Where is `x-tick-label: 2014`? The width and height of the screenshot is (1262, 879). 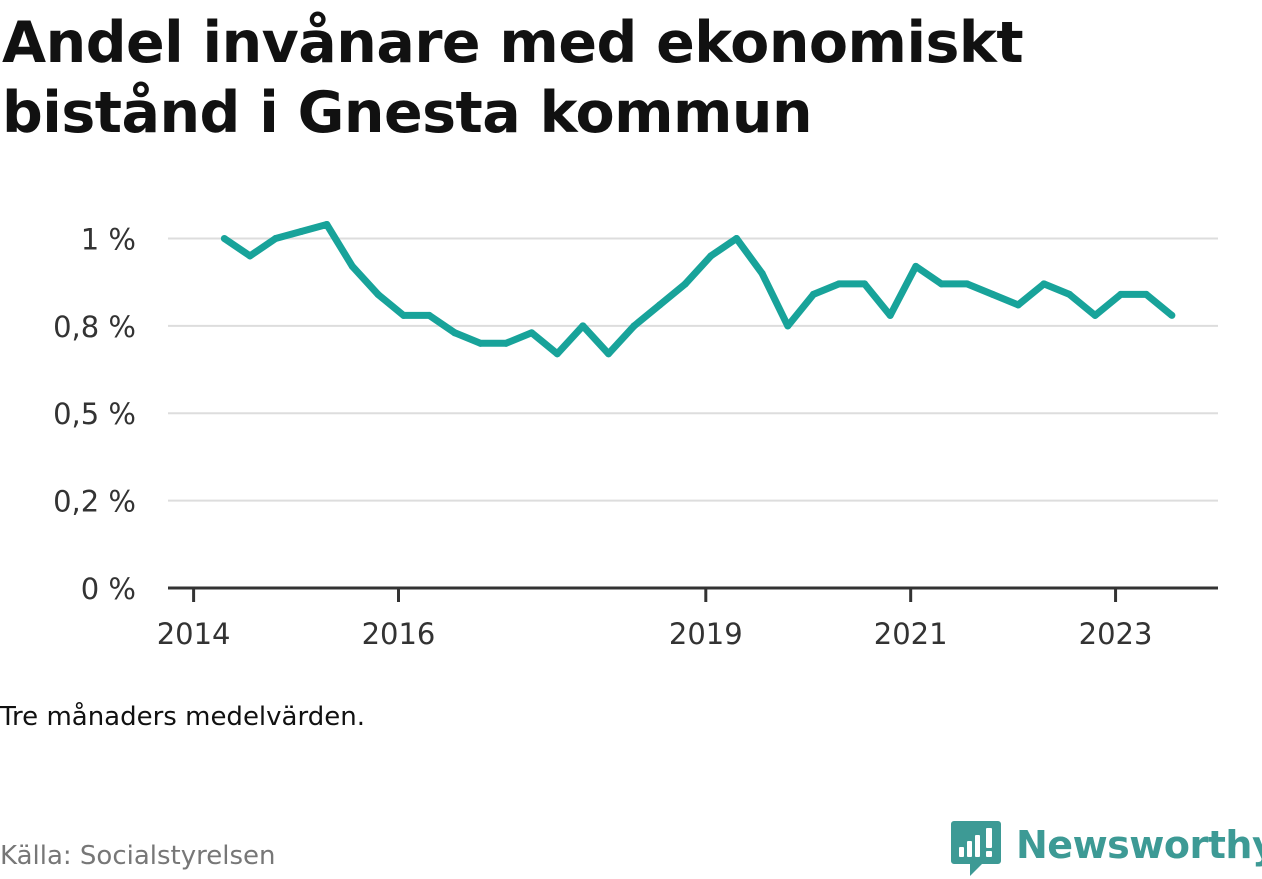 x-tick-label: 2014 is located at coordinates (194, 634).